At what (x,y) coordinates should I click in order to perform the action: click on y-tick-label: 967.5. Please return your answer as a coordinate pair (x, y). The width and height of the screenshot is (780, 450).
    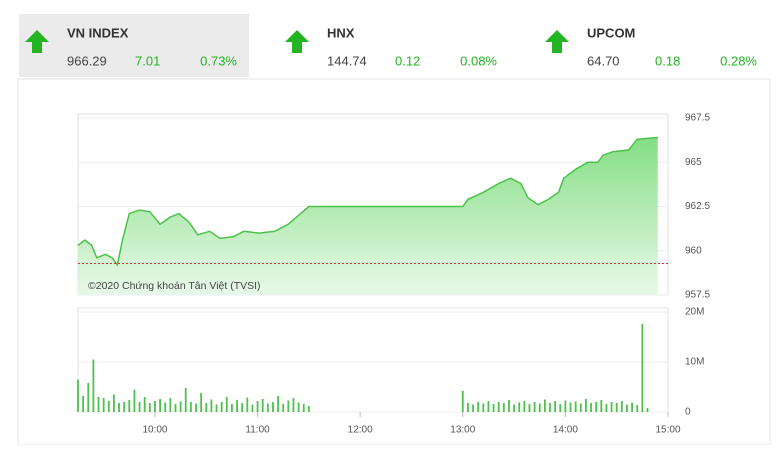
    Looking at the image, I should click on (697, 118).